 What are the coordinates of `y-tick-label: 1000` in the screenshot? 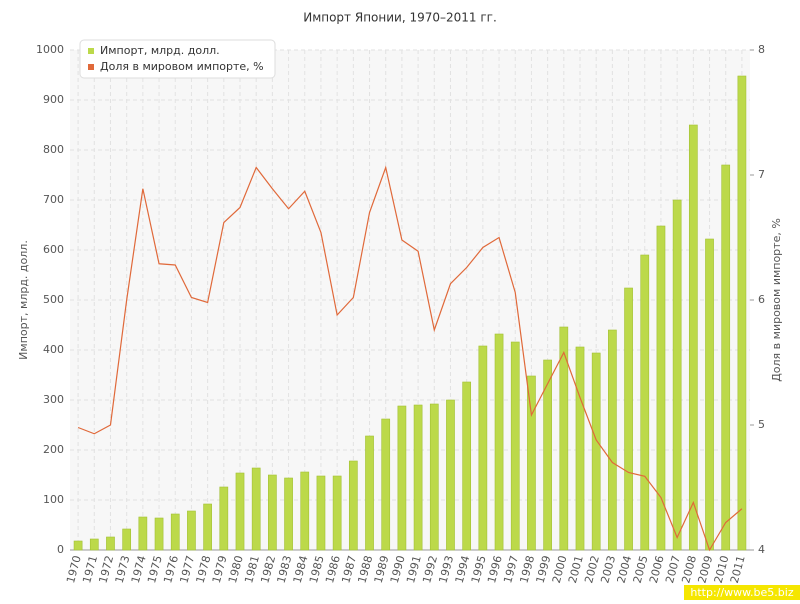 It's located at (50, 49).